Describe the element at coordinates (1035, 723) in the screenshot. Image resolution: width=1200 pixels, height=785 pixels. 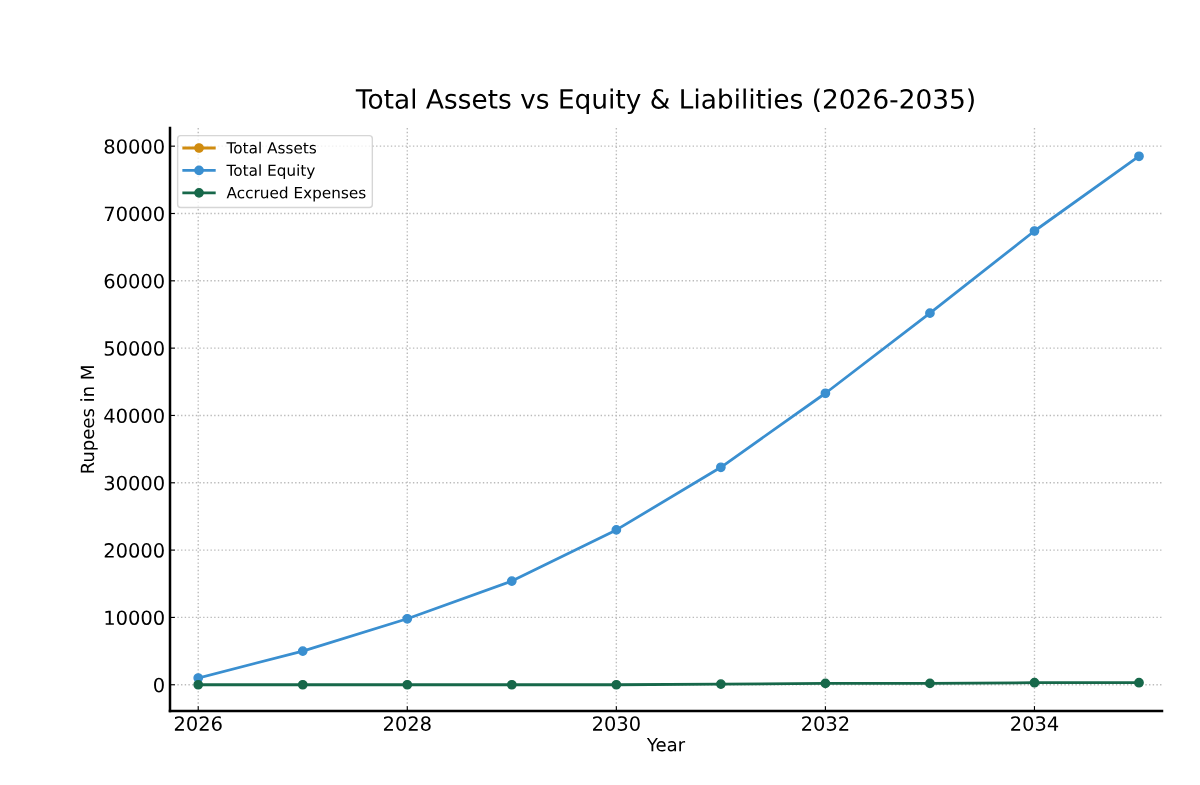
I see `x-tick-label: 2034` at that location.